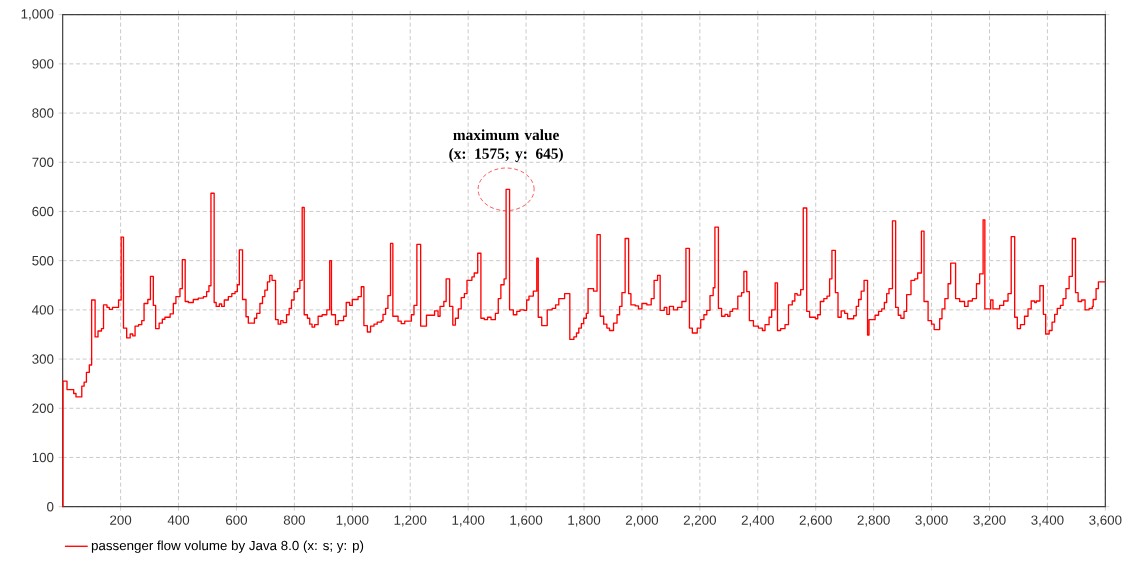  Describe the element at coordinates (873, 521) in the screenshot. I see `x-tick-label: 2,800` at that location.